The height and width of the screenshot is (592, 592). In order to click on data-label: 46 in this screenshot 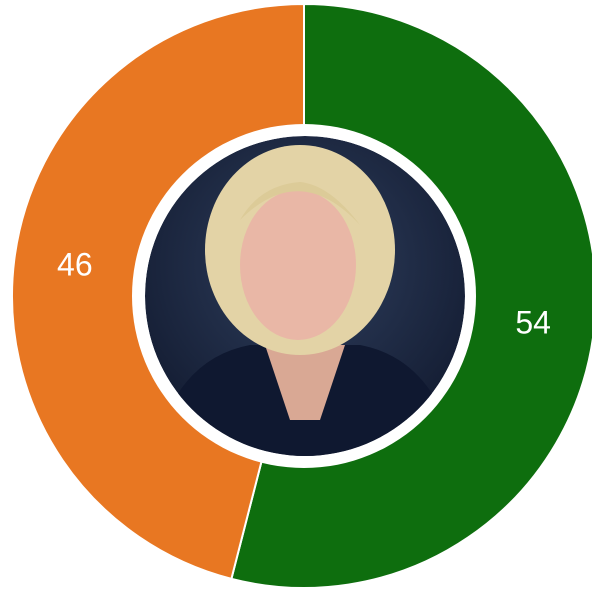, I will do `click(75, 265)`.